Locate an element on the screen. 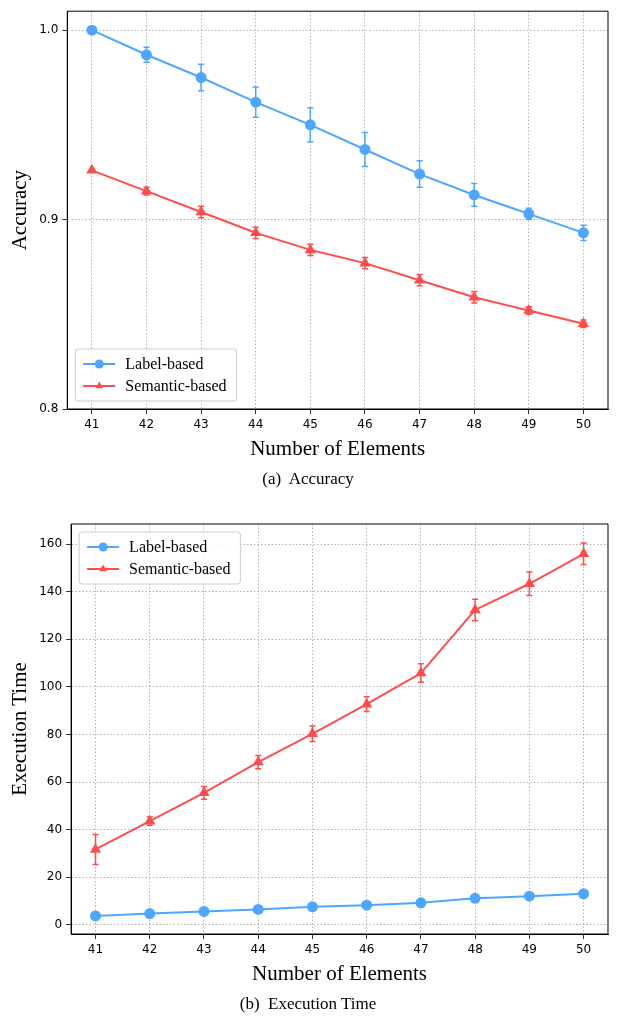  y-tick-label: 160 is located at coordinates (51, 543).